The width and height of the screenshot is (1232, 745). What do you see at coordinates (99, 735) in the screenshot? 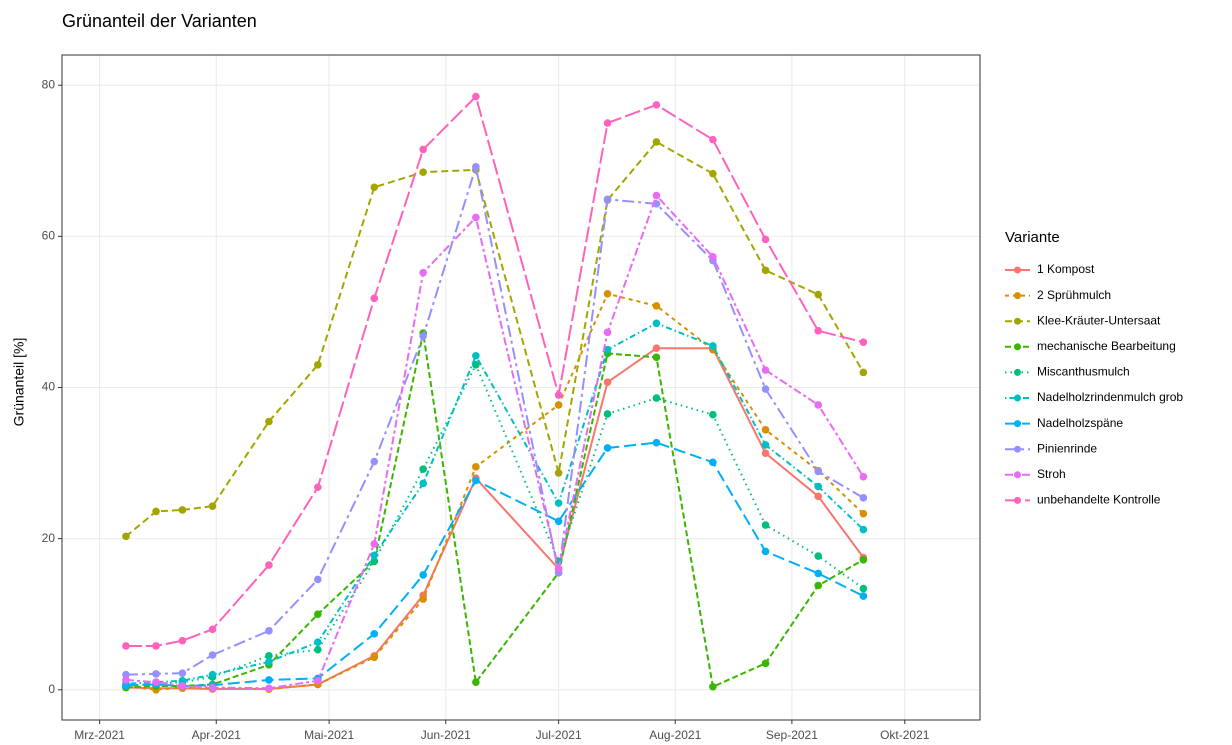
I see `x-tick-label: Mrz-2021` at bounding box center [99, 735].